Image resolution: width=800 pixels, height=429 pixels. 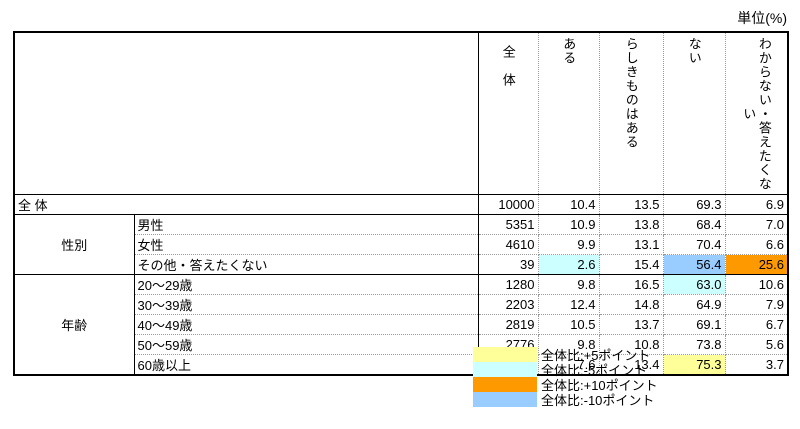 What do you see at coordinates (508, 284) in the screenshot?
I see `value-cell: 1280` at bounding box center [508, 284].